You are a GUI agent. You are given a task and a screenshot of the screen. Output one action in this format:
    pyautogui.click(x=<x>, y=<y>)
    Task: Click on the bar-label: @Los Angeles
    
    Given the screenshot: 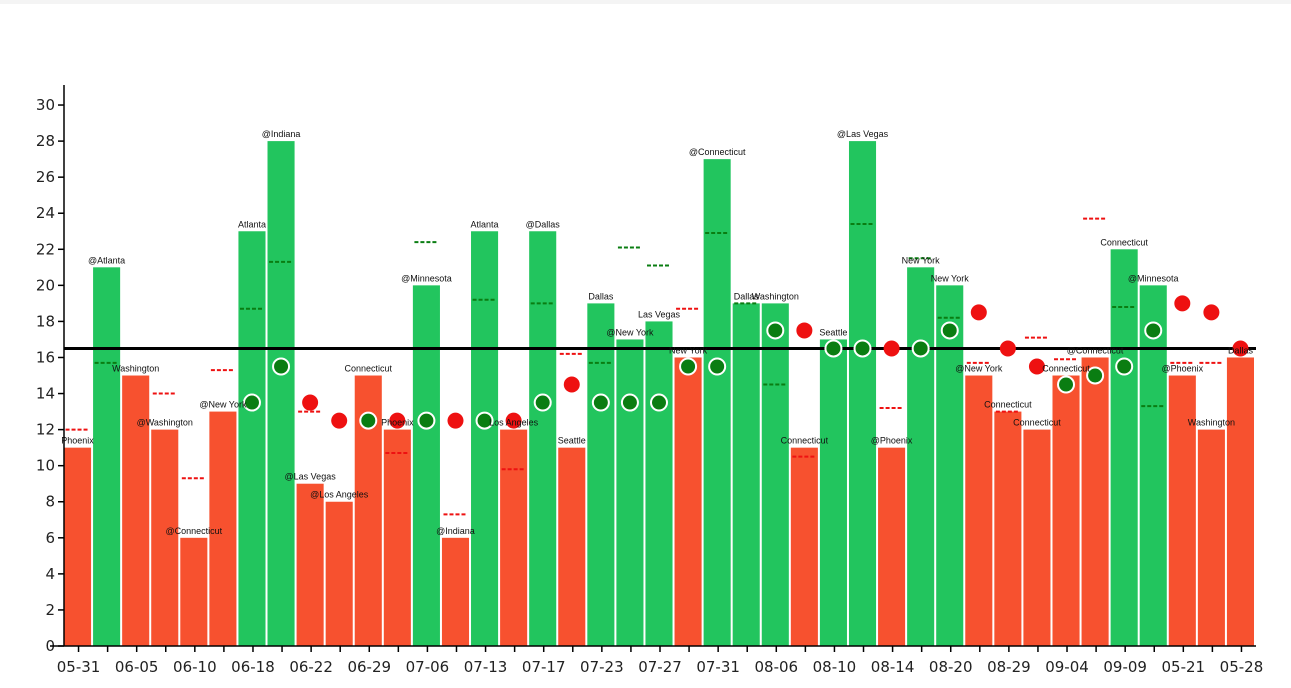 What is the action you would take?
    pyautogui.click(x=339, y=495)
    